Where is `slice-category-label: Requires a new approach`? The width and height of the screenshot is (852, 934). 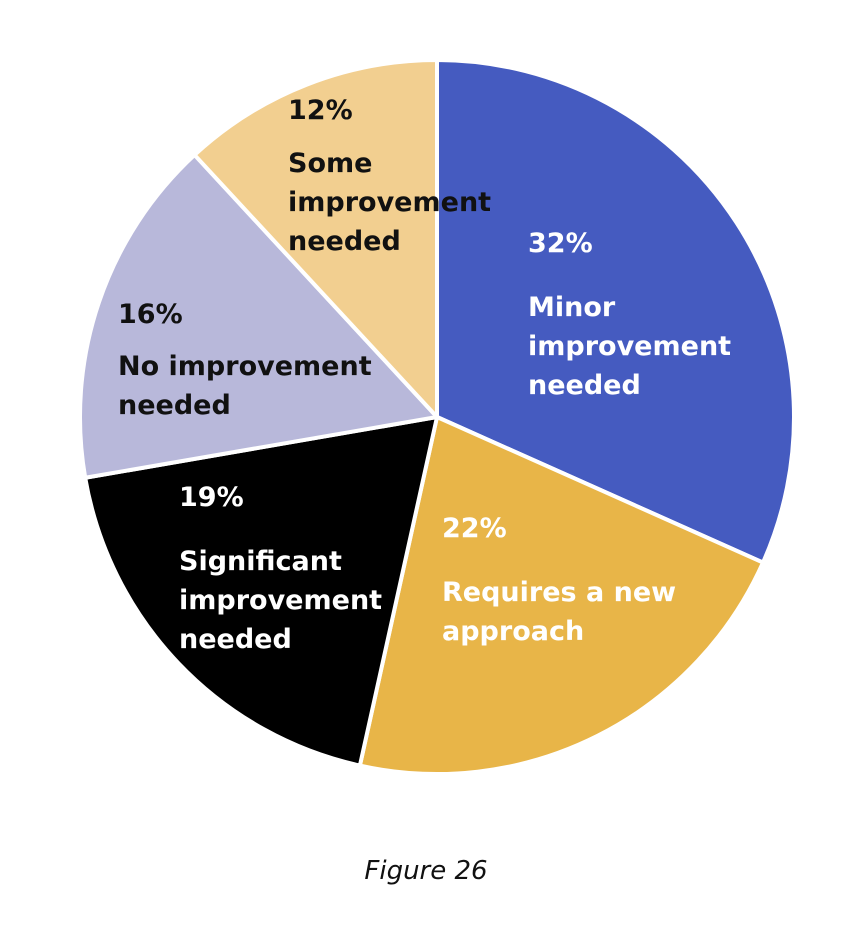 slice-category-label: Requires a new approach is located at coordinates (559, 612).